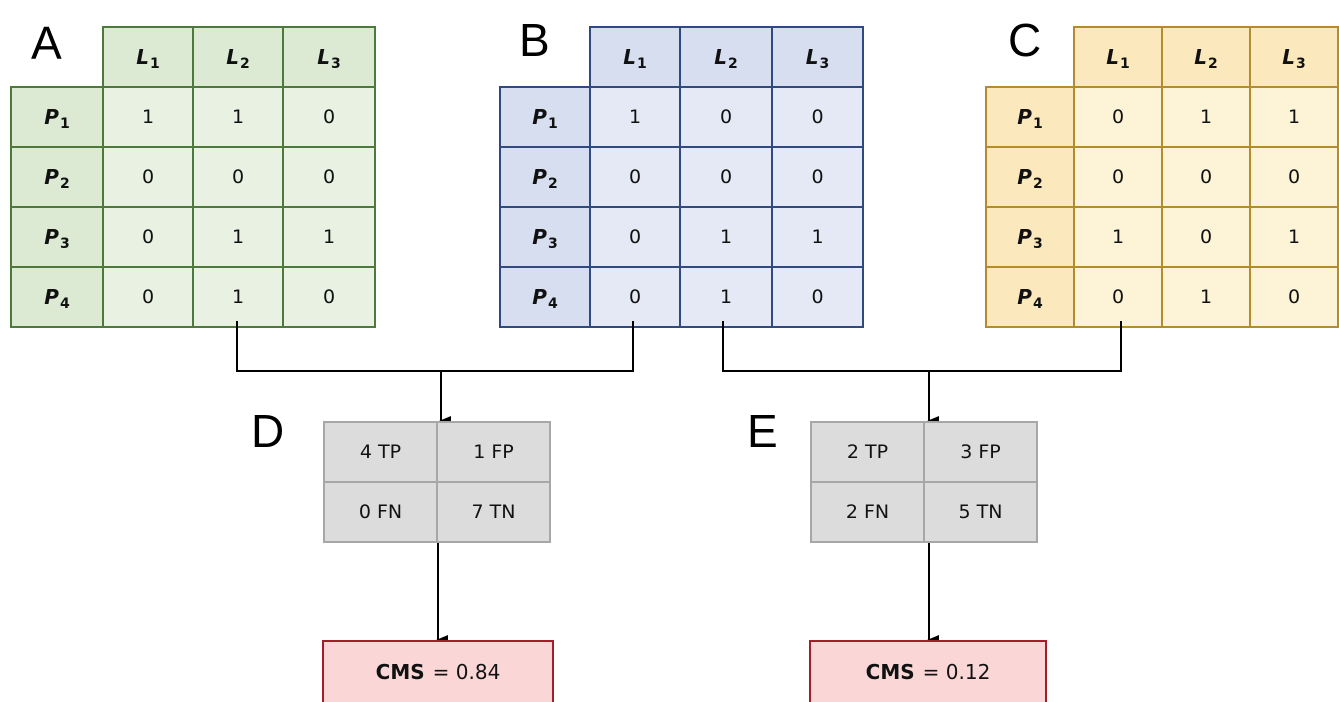 The width and height of the screenshot is (1339, 702). Describe the element at coordinates (380, 512) in the screenshot. I see `conf-cell-fn: 0 FN` at that location.